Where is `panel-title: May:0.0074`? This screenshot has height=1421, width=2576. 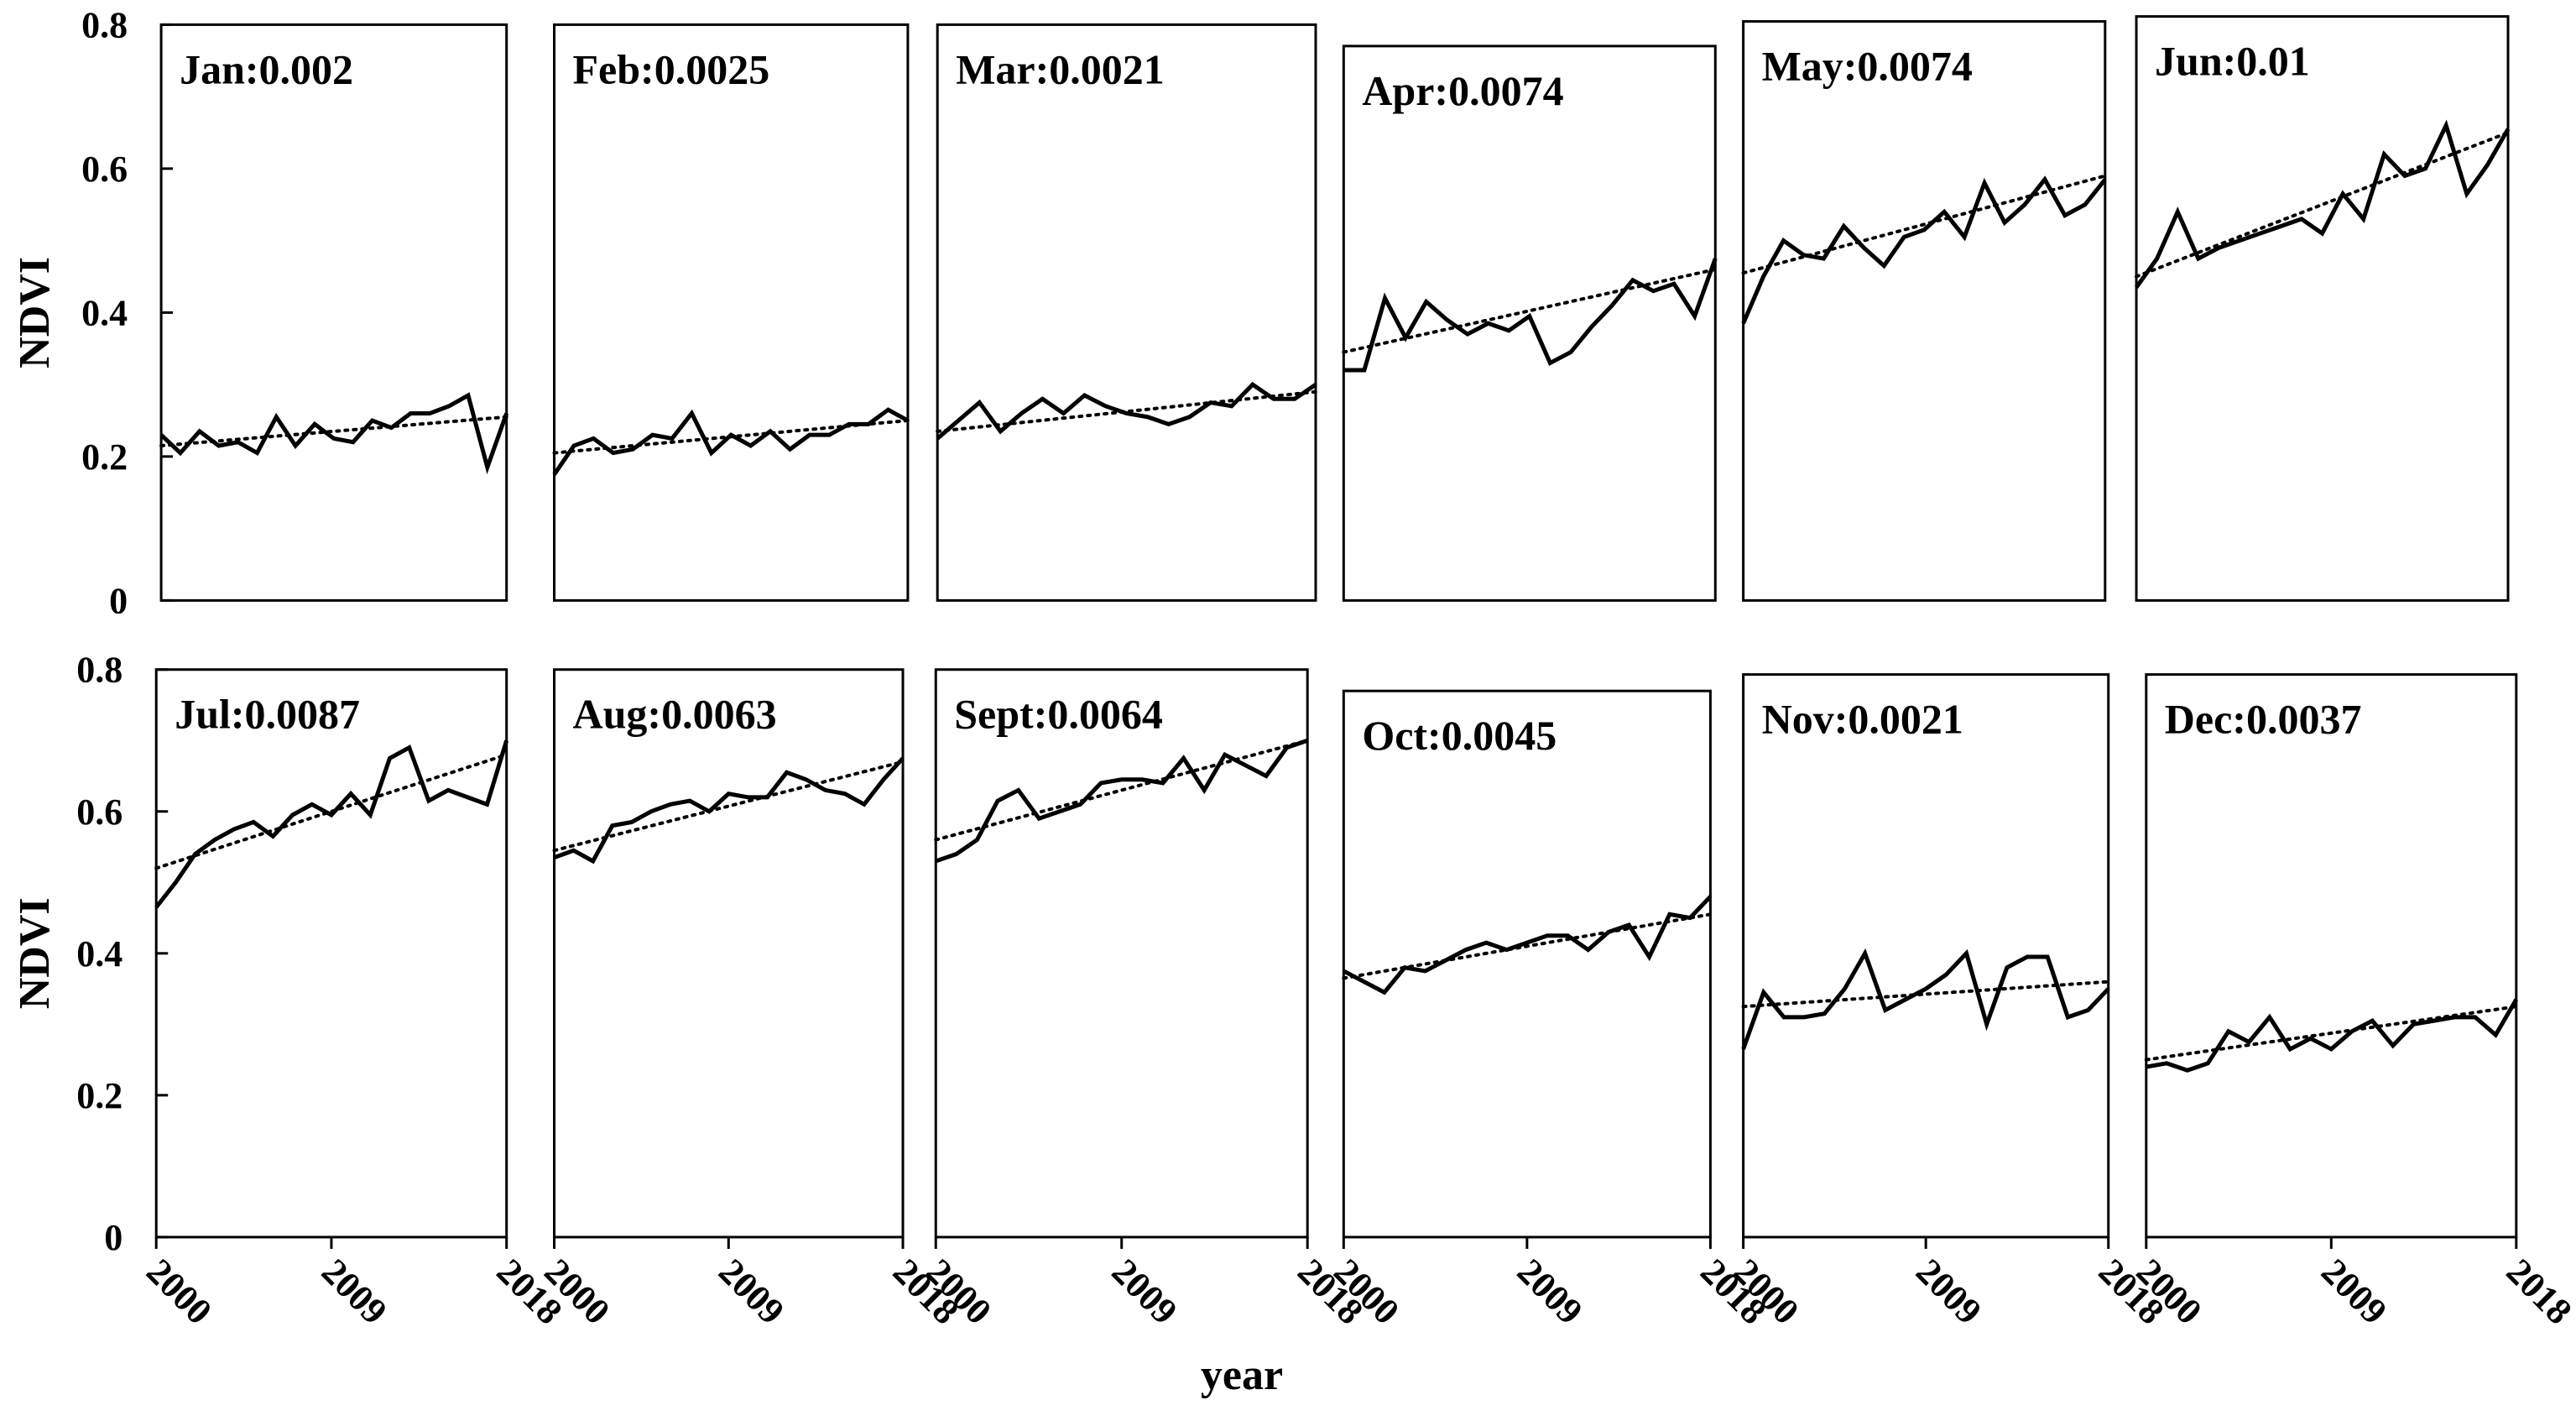
panel-title: May:0.0074 is located at coordinates (1867, 65).